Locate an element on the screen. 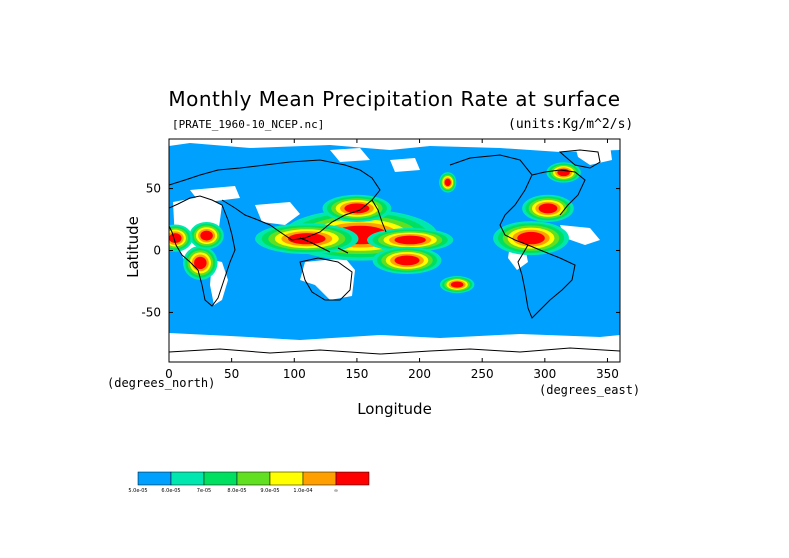 This screenshot has height=558, width=789. legend-label: 8.0e-05 is located at coordinates (236, 491).